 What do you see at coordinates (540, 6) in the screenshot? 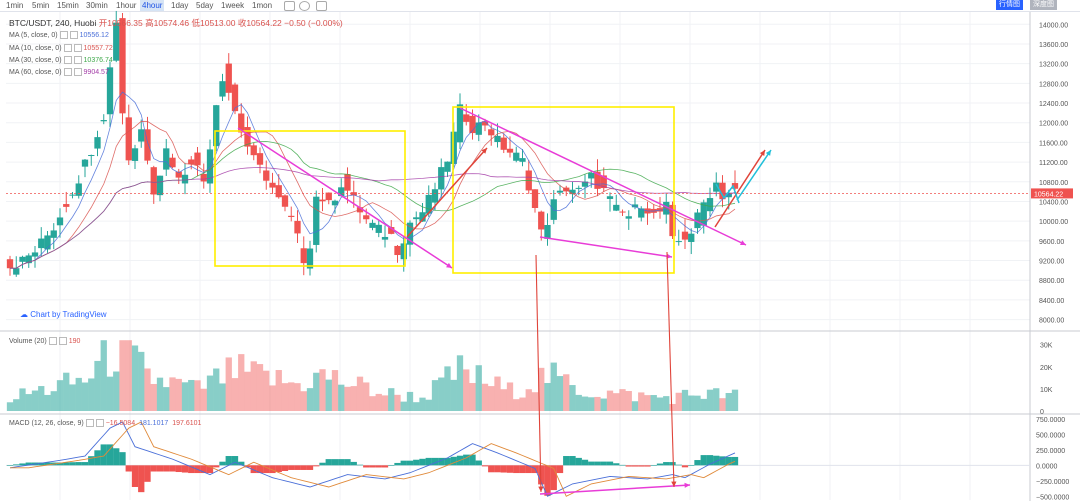
I see `timeframe-toolbar` at bounding box center [540, 6].